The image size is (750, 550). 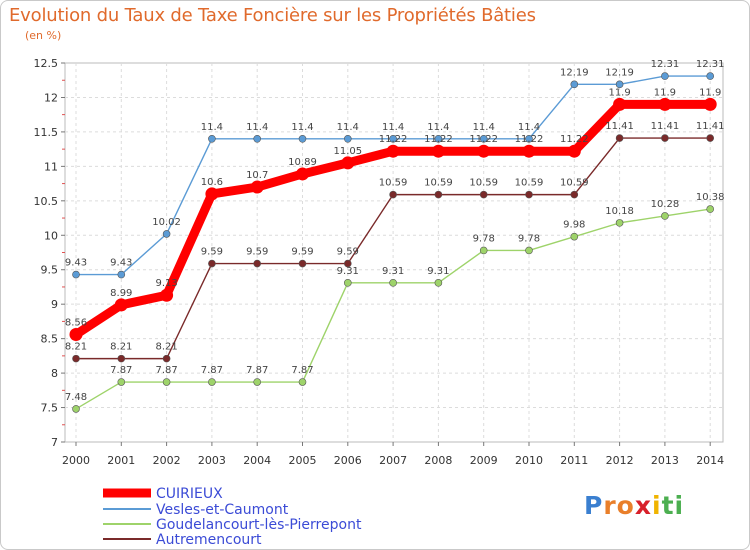 I want to click on data-label: 11.41, so click(x=665, y=126).